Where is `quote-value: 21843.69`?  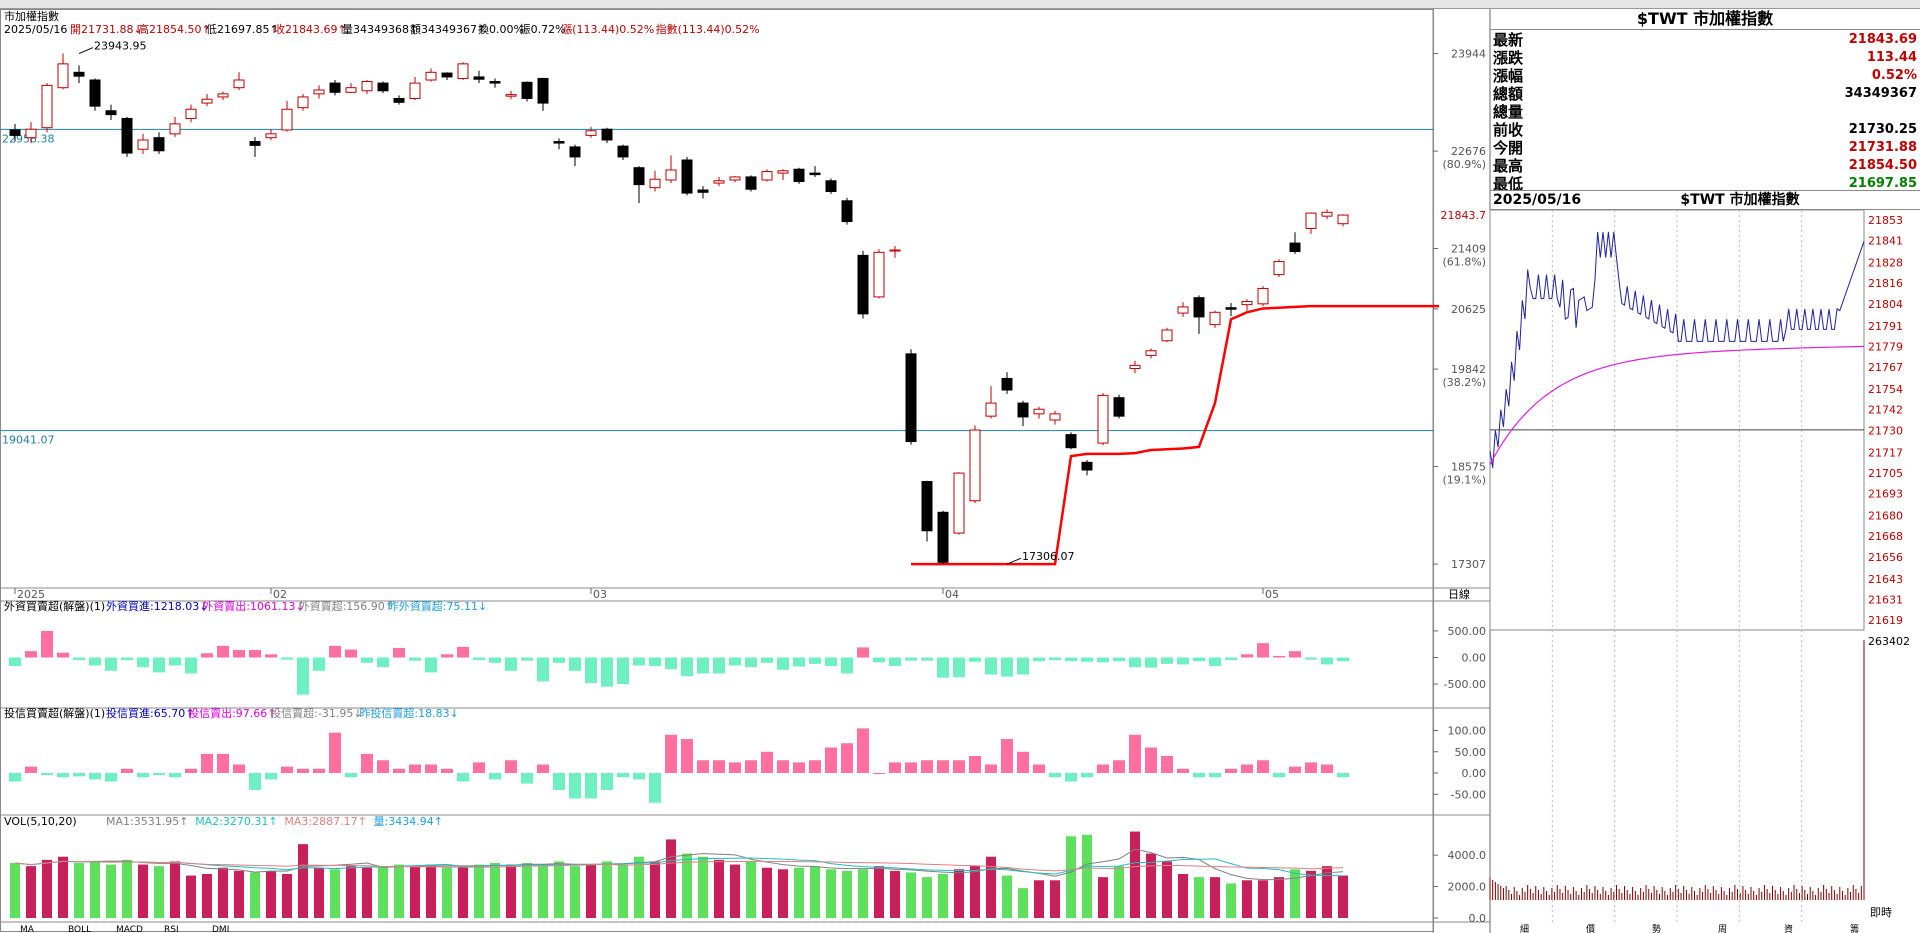
quote-value: 21843.69 is located at coordinates (1882, 39).